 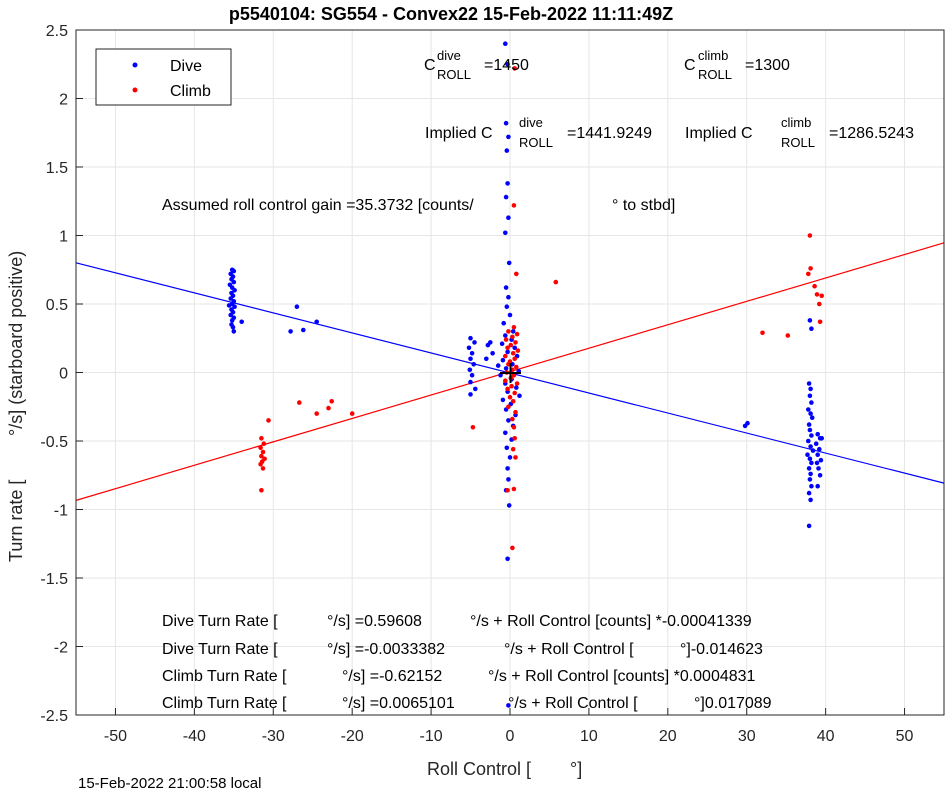 I want to click on footer-timestamp: 15-Feb-2022 21:00:58 local, so click(x=169, y=783).